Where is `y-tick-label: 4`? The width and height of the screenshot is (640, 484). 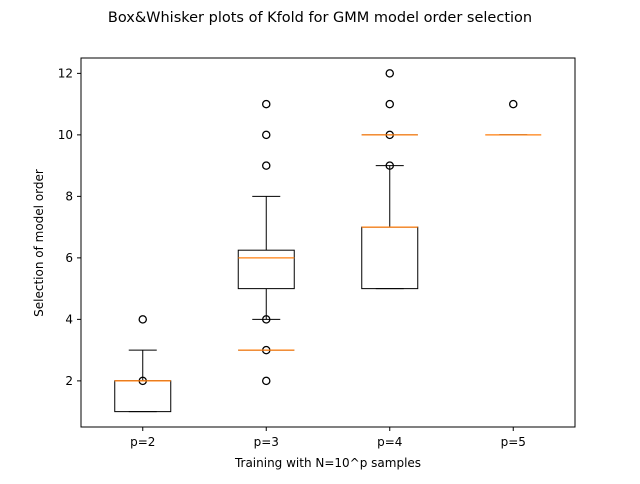
y-tick-label: 4 is located at coordinates (69, 319).